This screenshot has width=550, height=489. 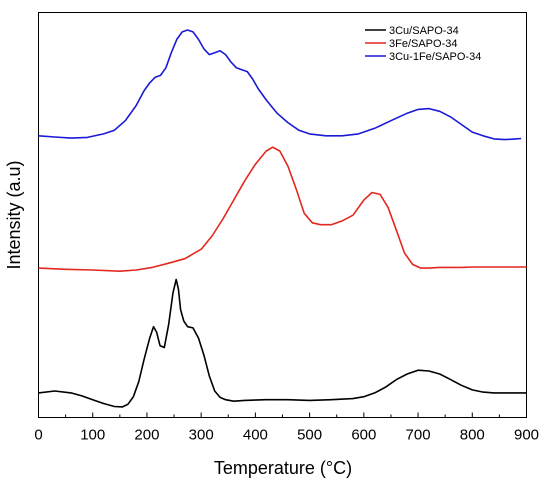 What do you see at coordinates (283, 468) in the screenshot?
I see `x-axis-label: Temperature (°C)` at bounding box center [283, 468].